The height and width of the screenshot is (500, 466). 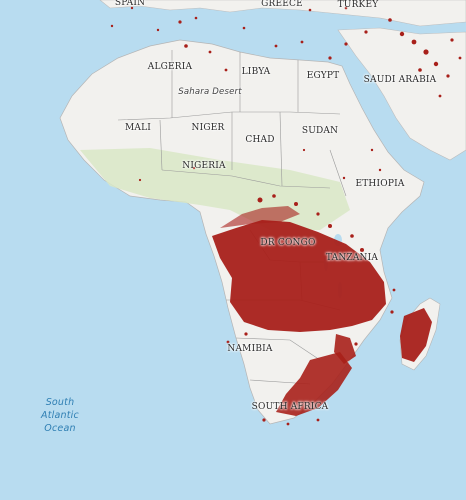 What do you see at coordinates (290, 407) in the screenshot?
I see `label-south-africa: SOUTH AFRICA` at bounding box center [290, 407].